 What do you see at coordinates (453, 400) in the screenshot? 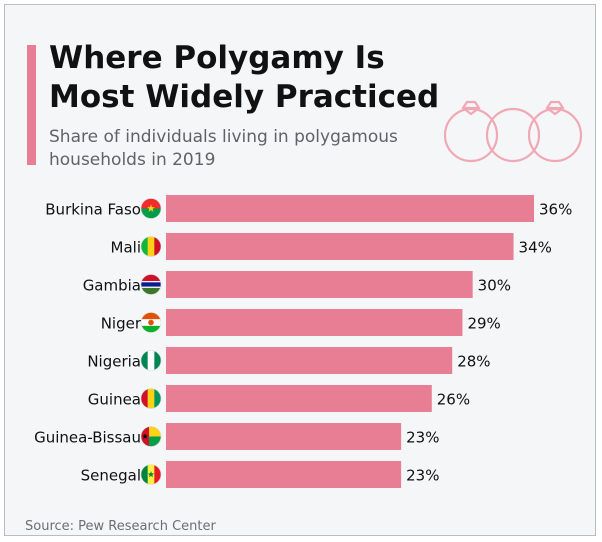
I see `value-label: 26%` at bounding box center [453, 400].